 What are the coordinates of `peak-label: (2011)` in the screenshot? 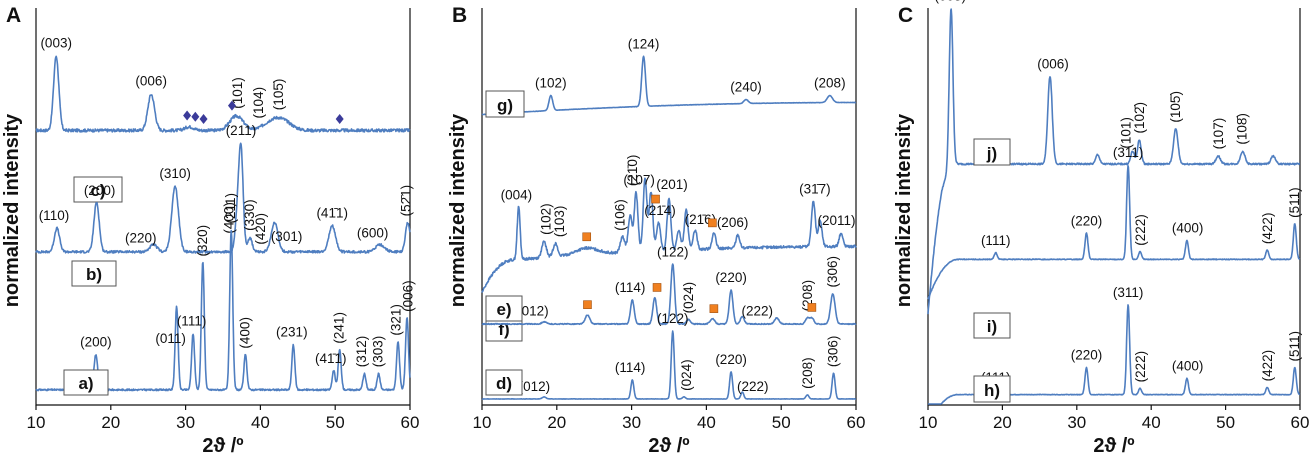 It's located at (837, 220).